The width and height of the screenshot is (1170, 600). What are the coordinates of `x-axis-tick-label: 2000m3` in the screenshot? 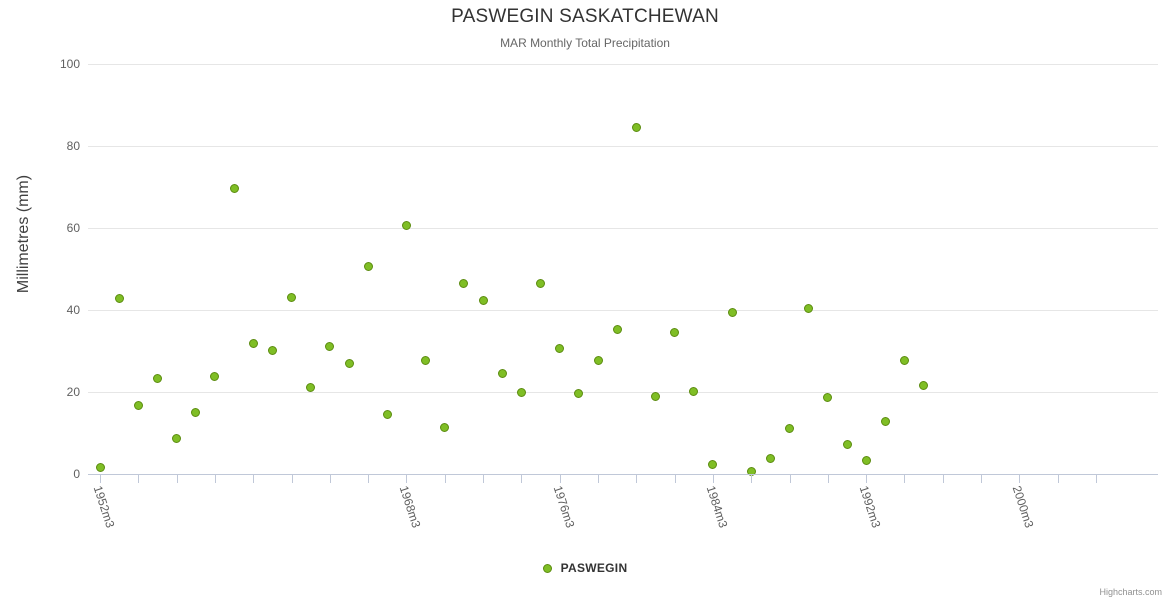 It's located at (1023, 507).